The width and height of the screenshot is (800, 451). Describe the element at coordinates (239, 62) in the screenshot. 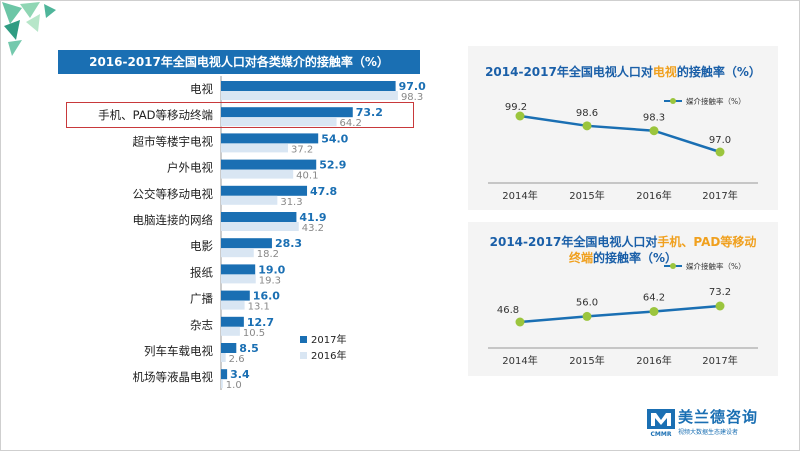

I see `bar-chart-title: 2016-2017年全国电视人口对各类媒介的接触率（%）` at that location.